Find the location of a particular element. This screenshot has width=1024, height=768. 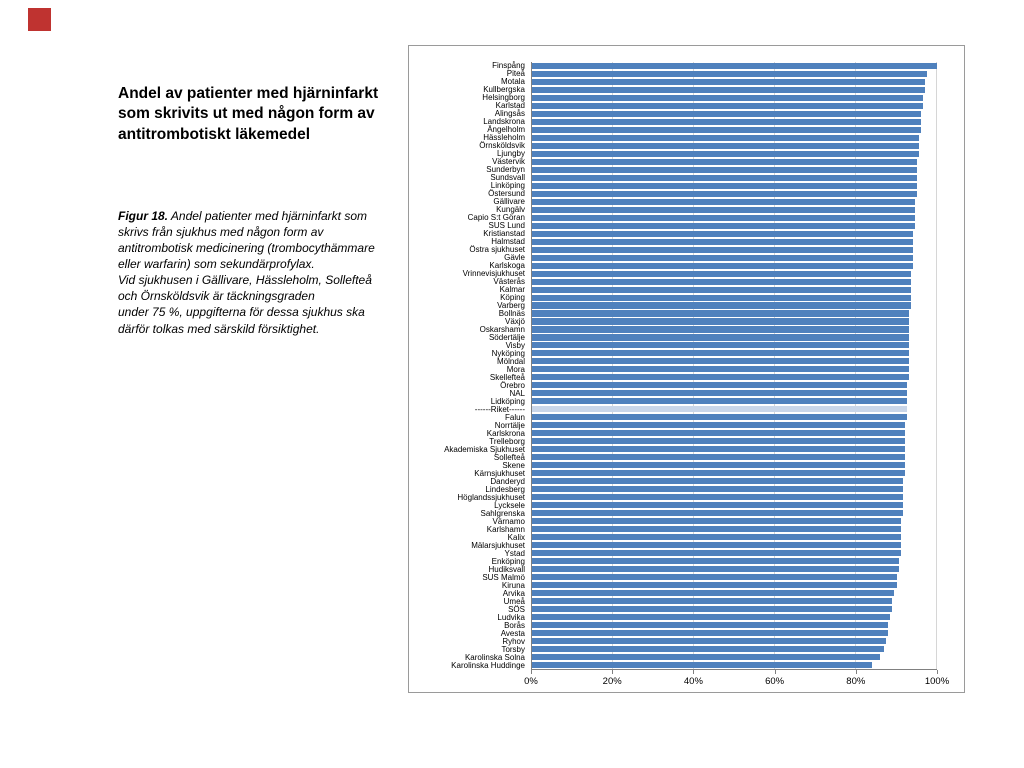

category-label: Gävle is located at coordinates (514, 257).